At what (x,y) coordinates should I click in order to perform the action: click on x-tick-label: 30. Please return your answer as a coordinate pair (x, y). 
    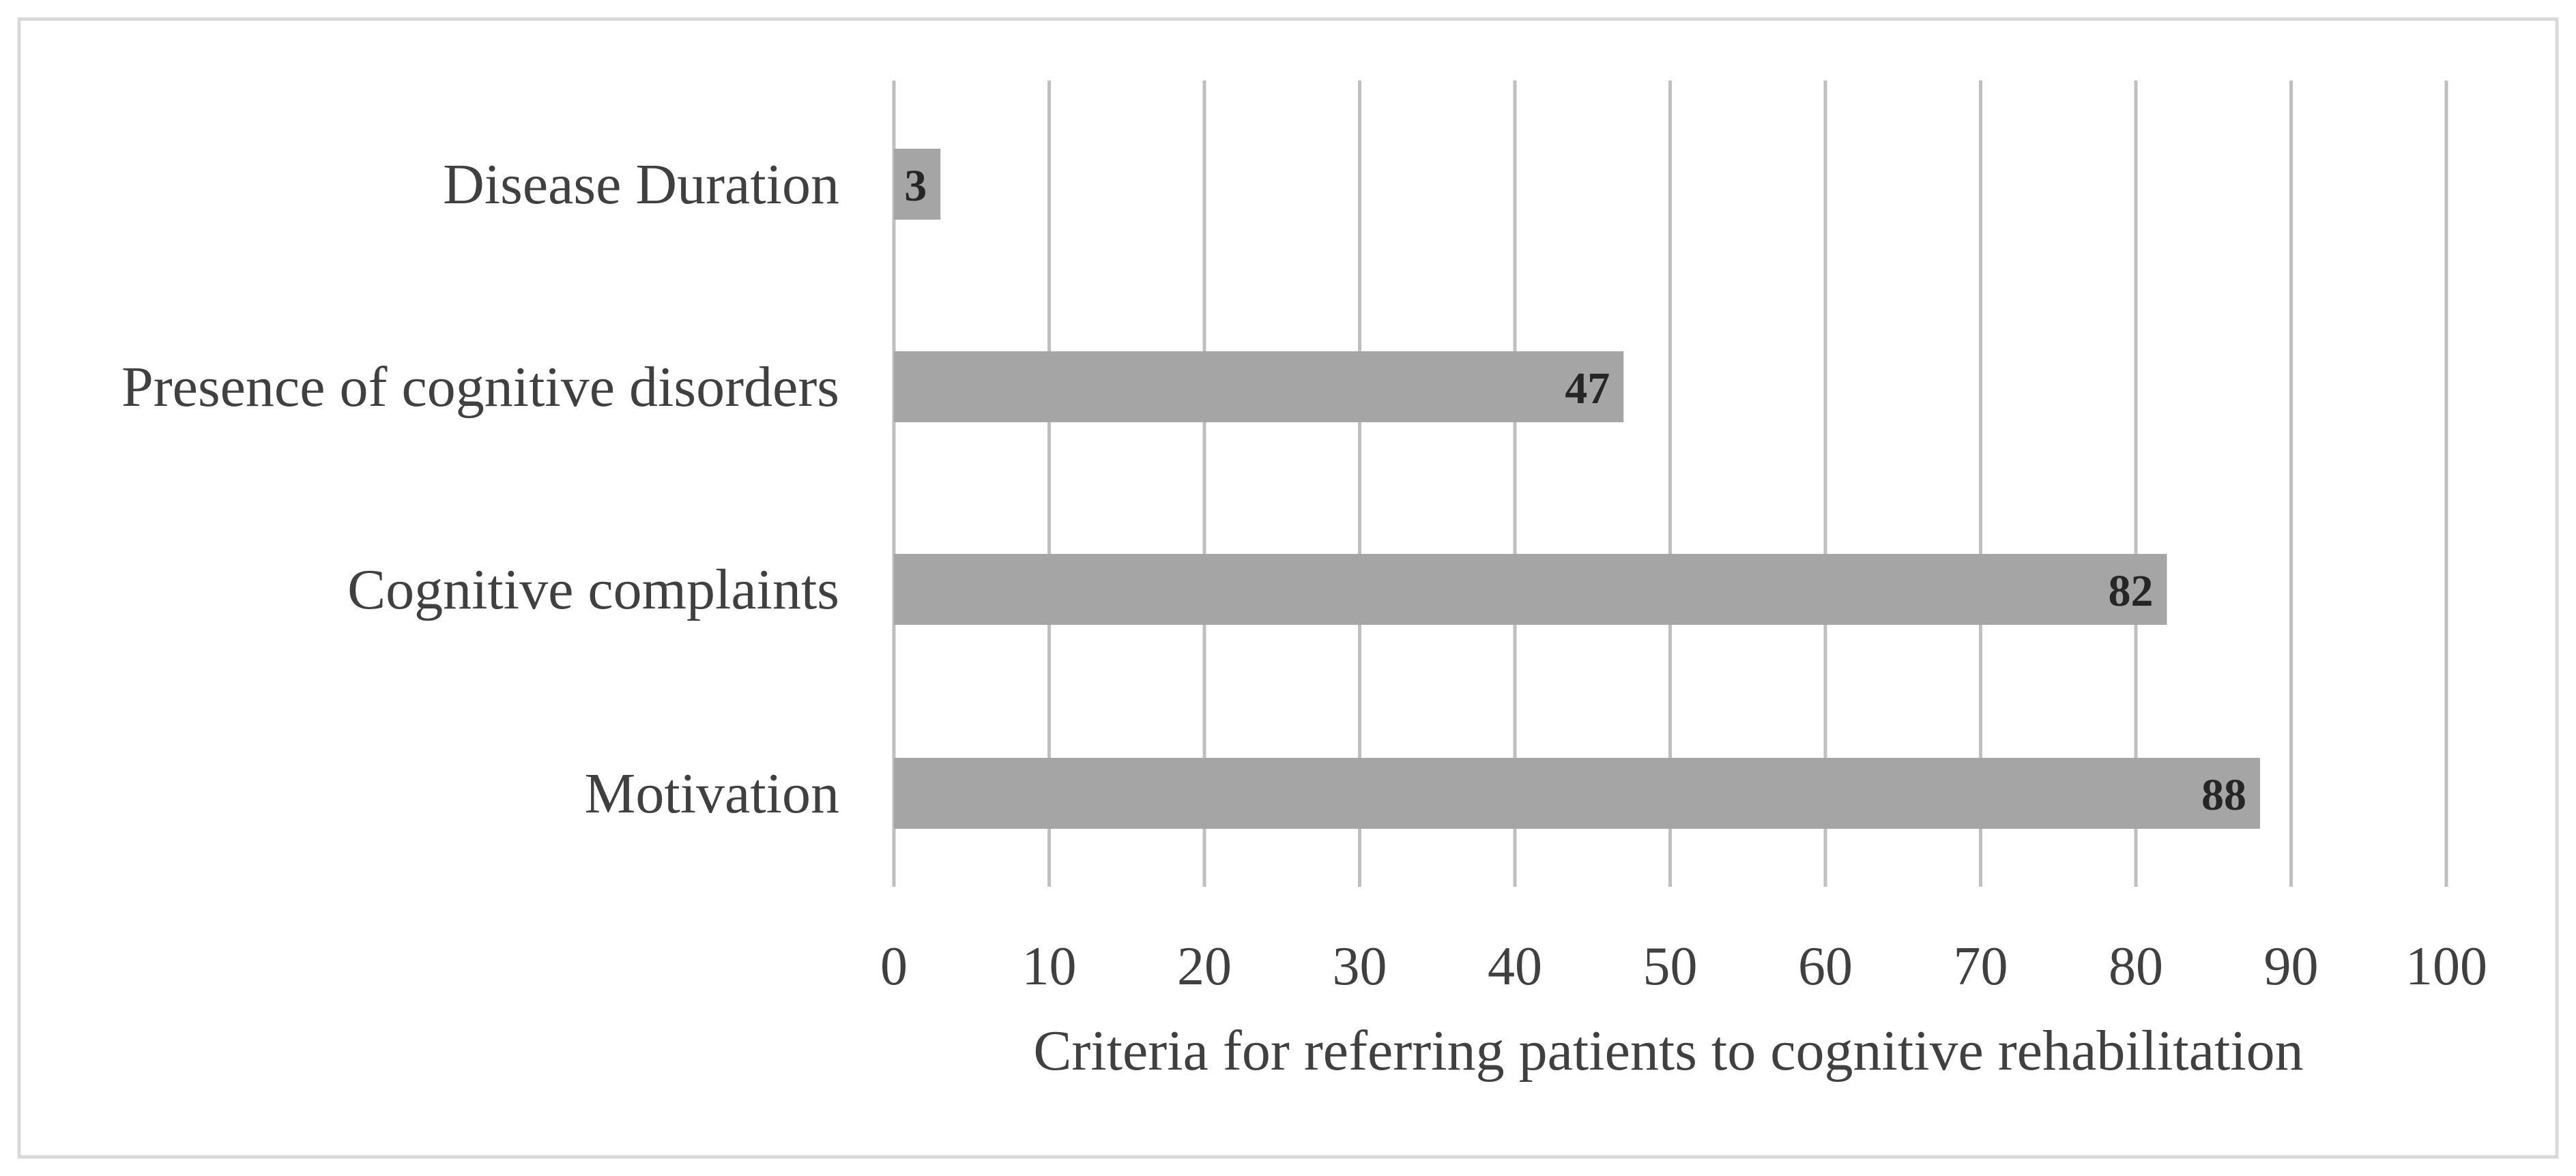
    Looking at the image, I should click on (1360, 967).